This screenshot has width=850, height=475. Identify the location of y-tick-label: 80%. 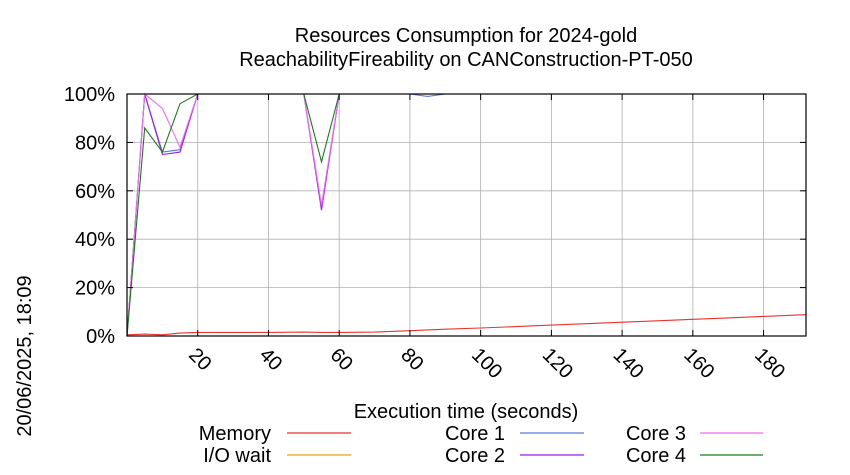
(95, 143).